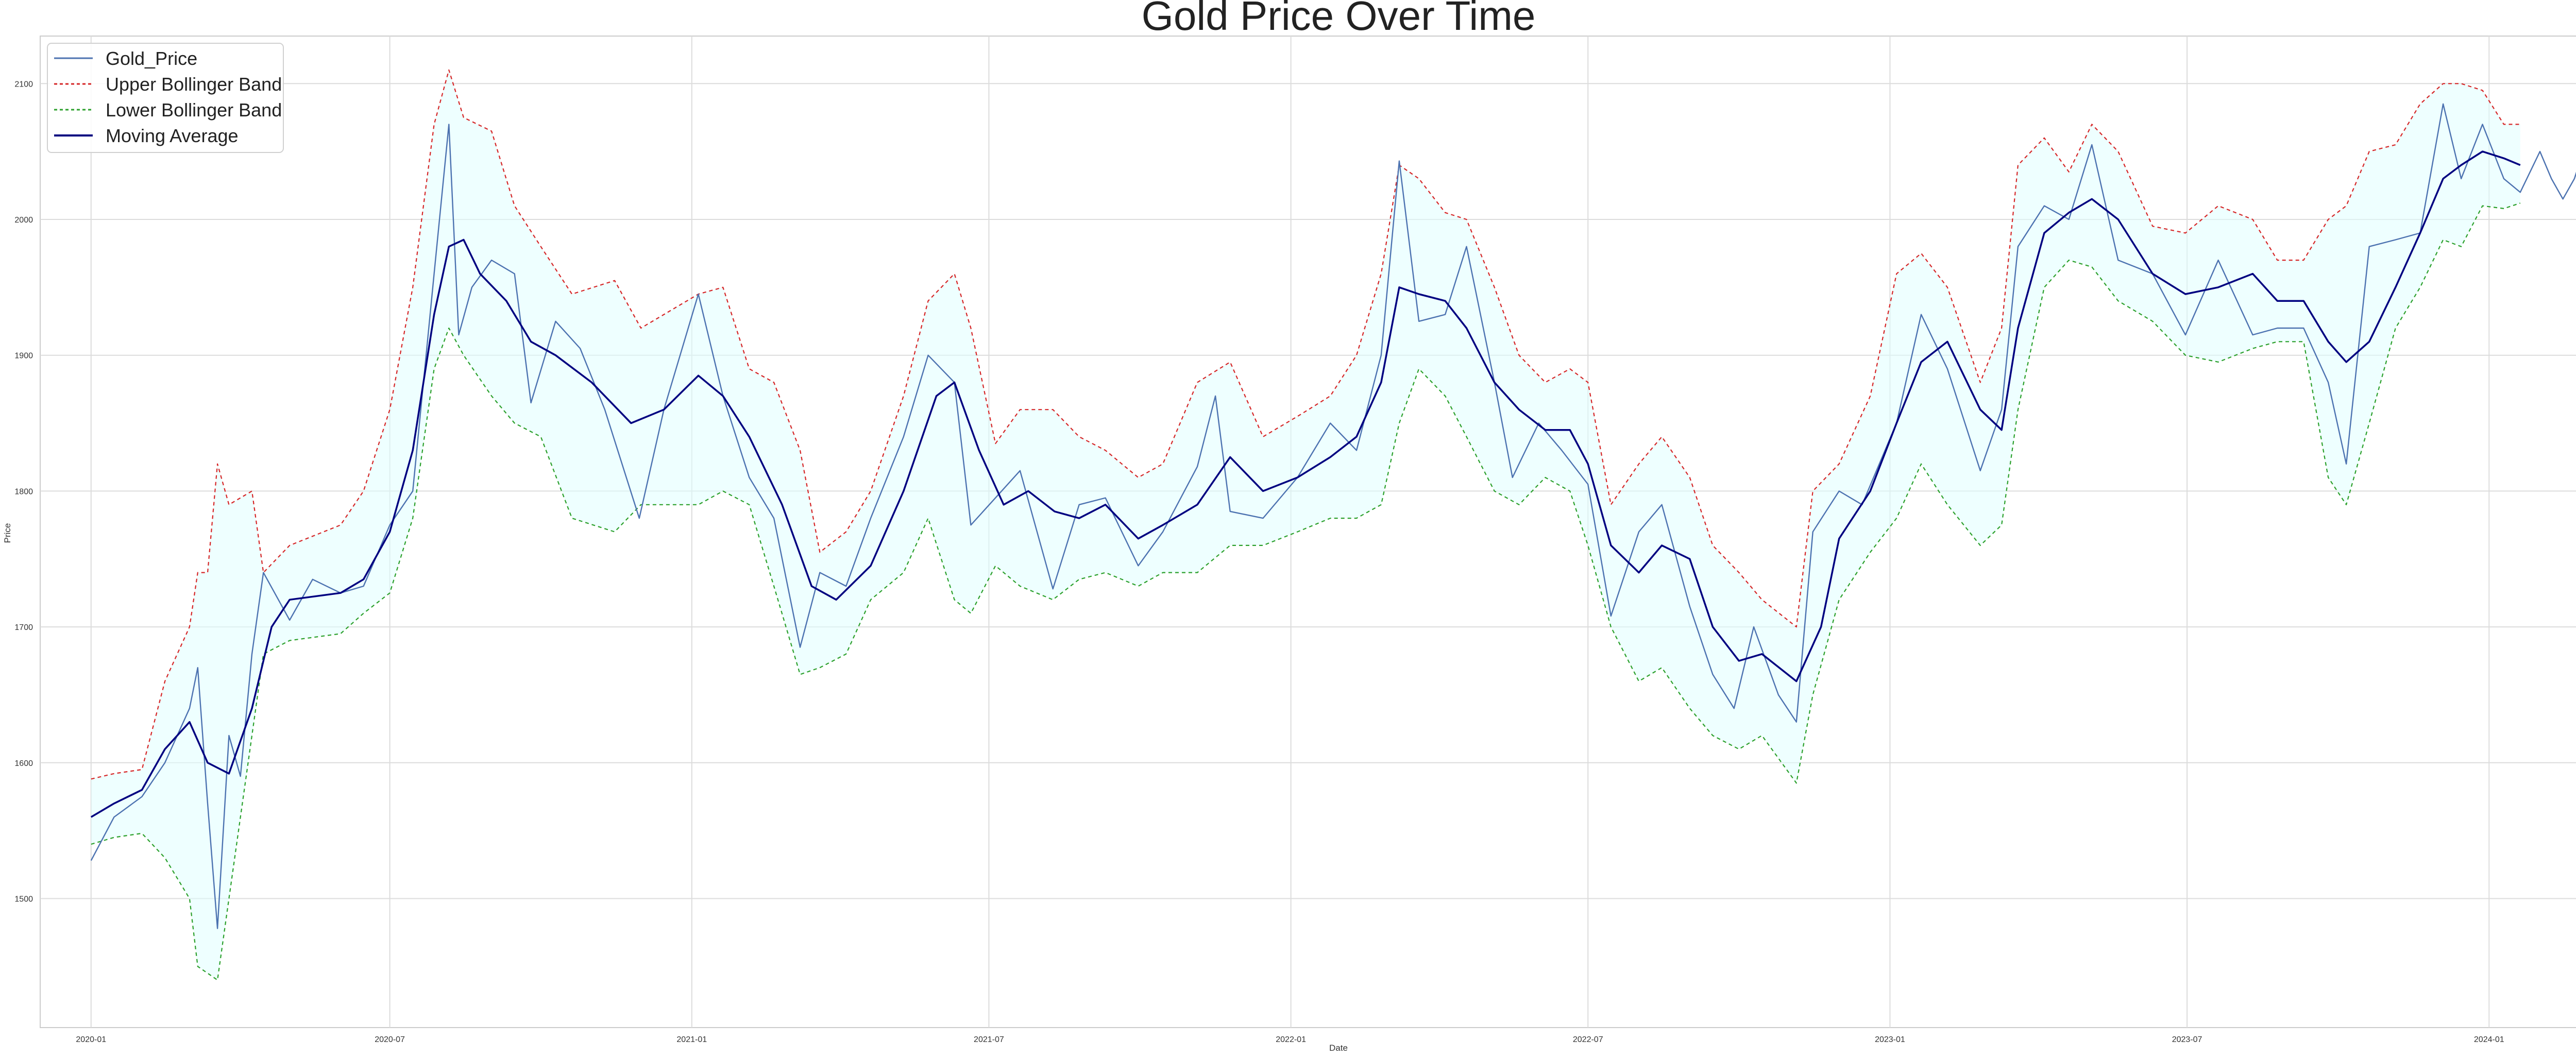  I want to click on y-tick-label: 1600, so click(23, 763).